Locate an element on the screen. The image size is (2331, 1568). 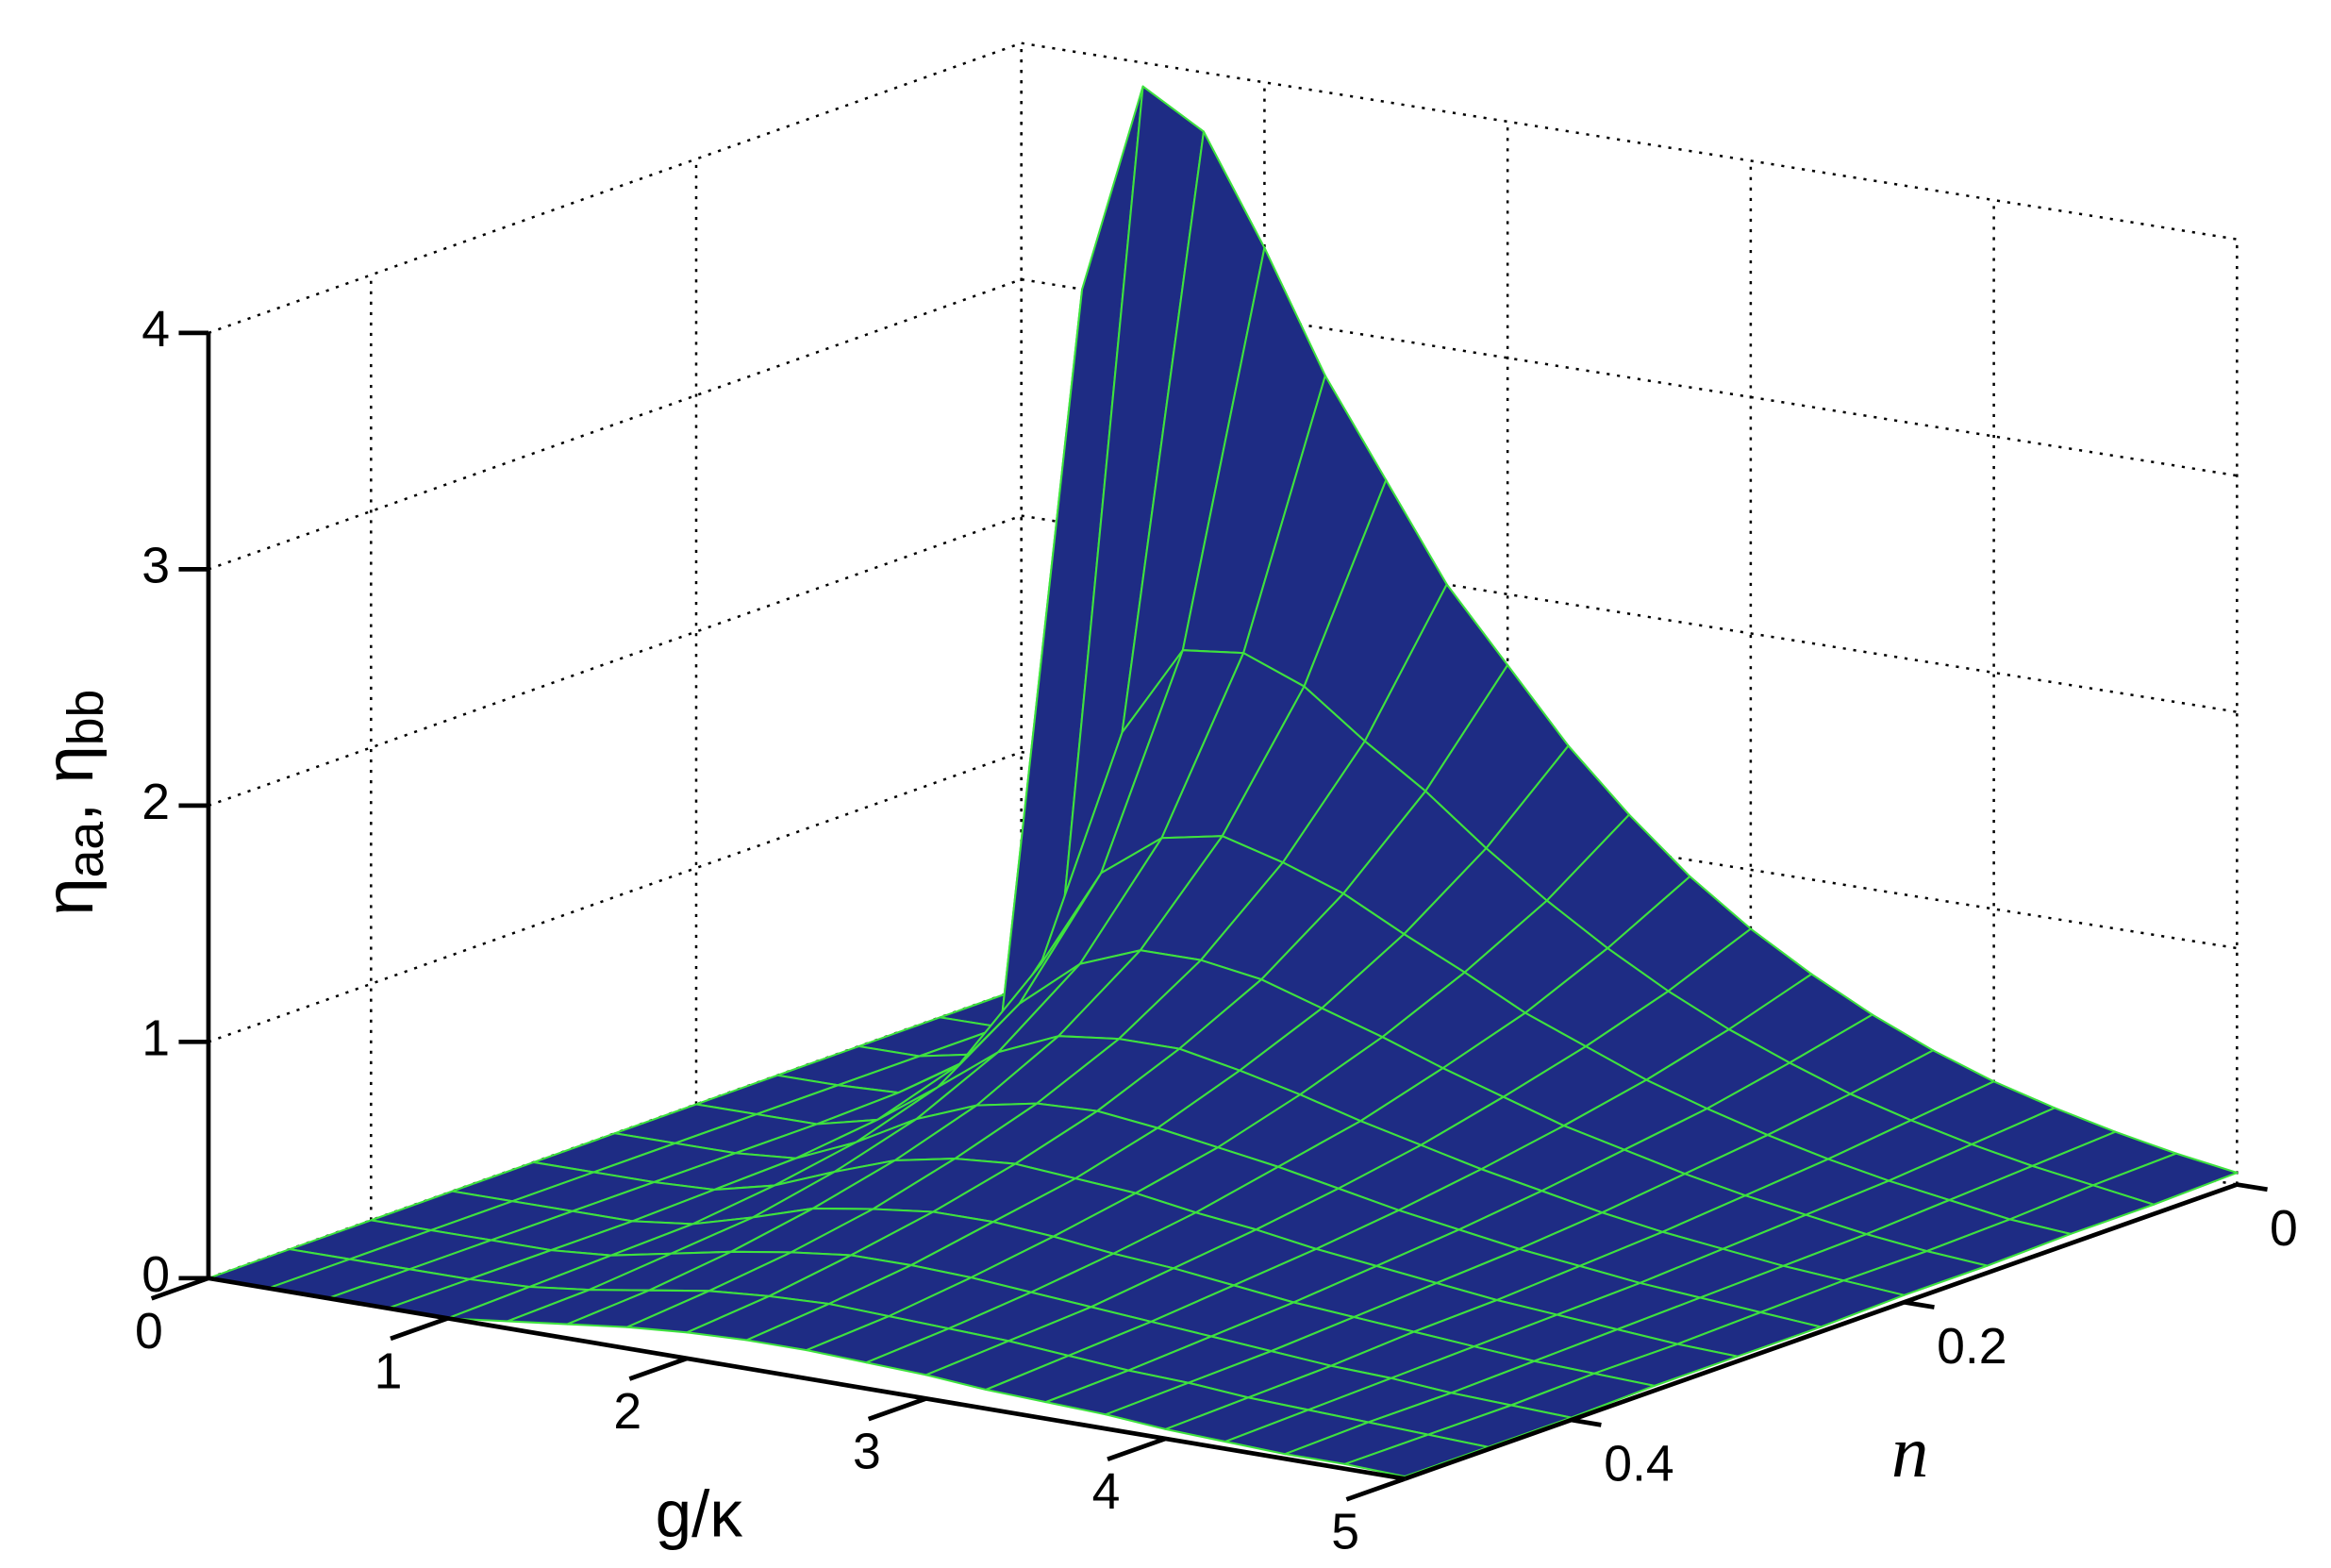
x-tick-label: 4 is located at coordinates (1106, 1492).